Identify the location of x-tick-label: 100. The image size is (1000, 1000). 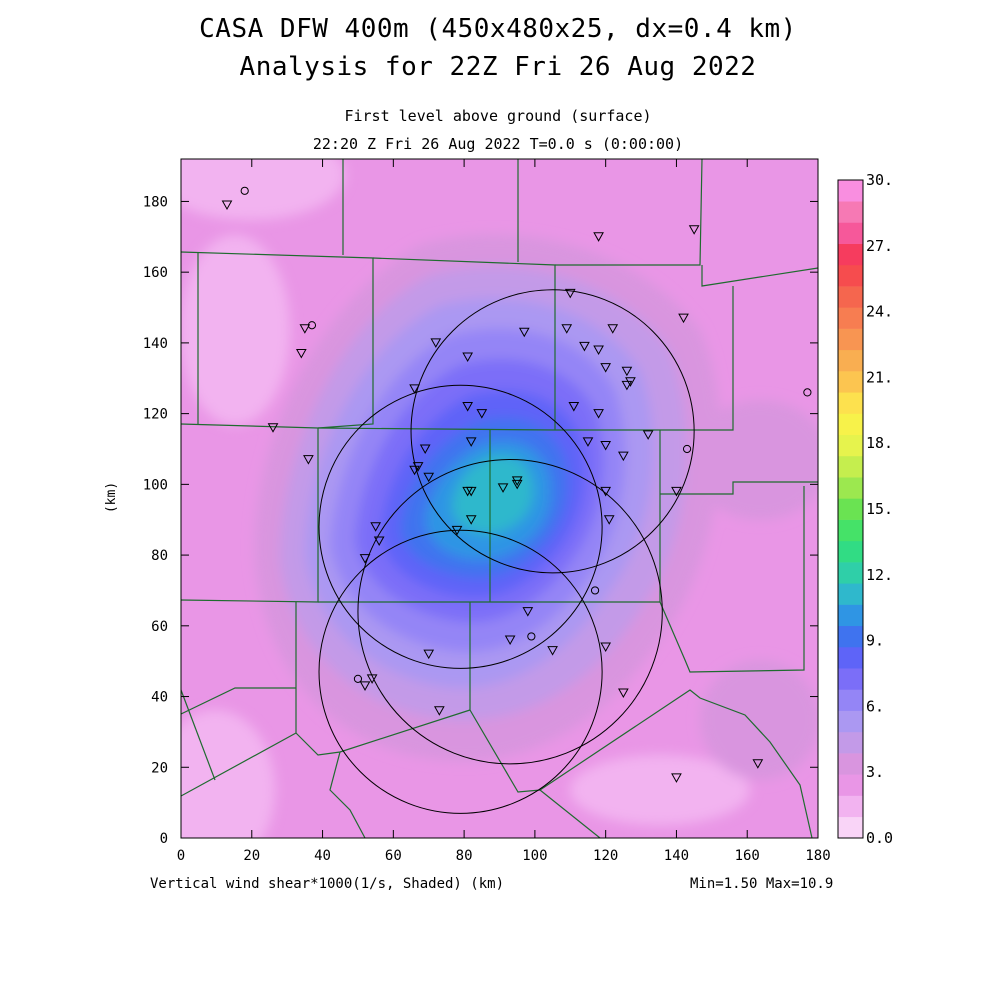
(534, 856).